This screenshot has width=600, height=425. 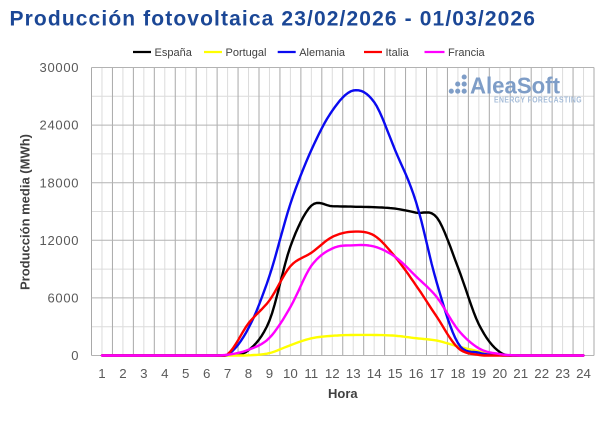 What do you see at coordinates (174, 53) in the screenshot?
I see `svg-text: España` at bounding box center [174, 53].